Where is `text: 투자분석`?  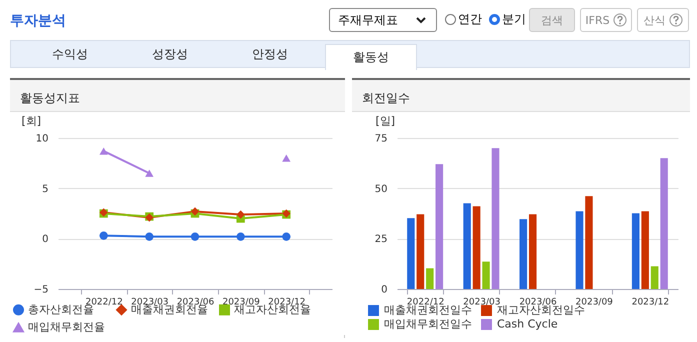 text: 투자분석 is located at coordinates (38, 21).